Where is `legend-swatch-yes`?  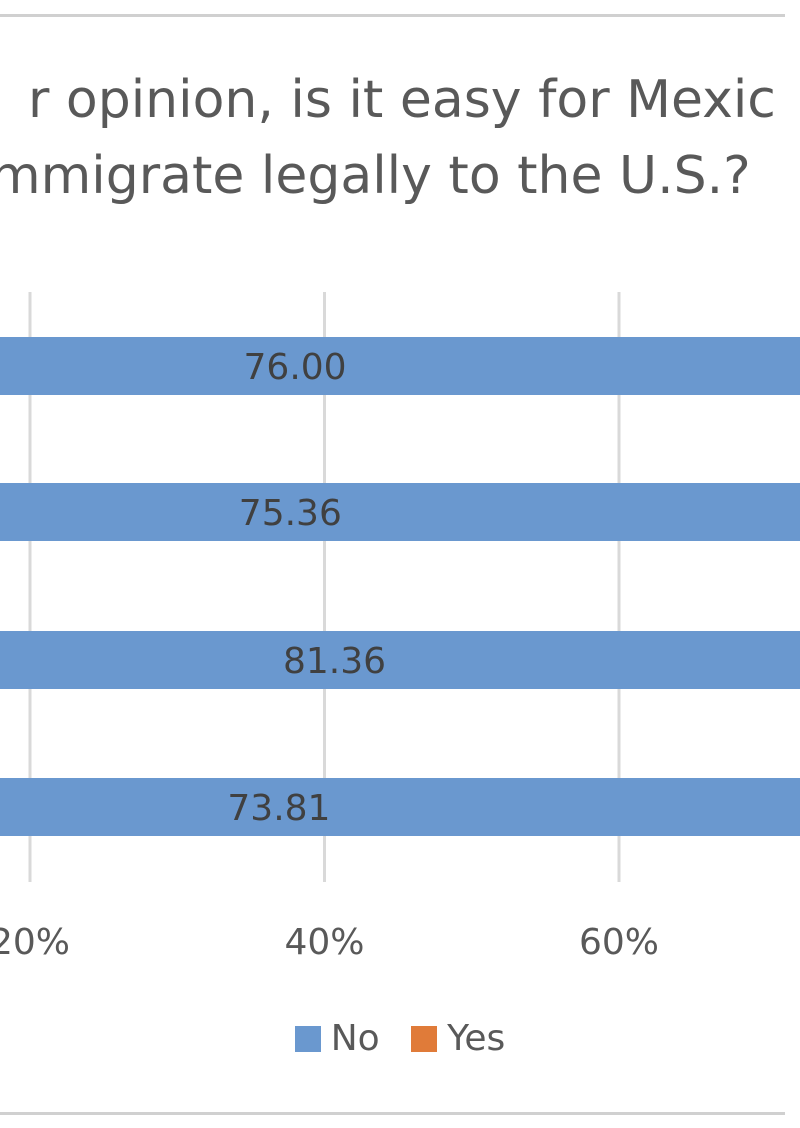
legend-swatch-yes is located at coordinates (424, 1039).